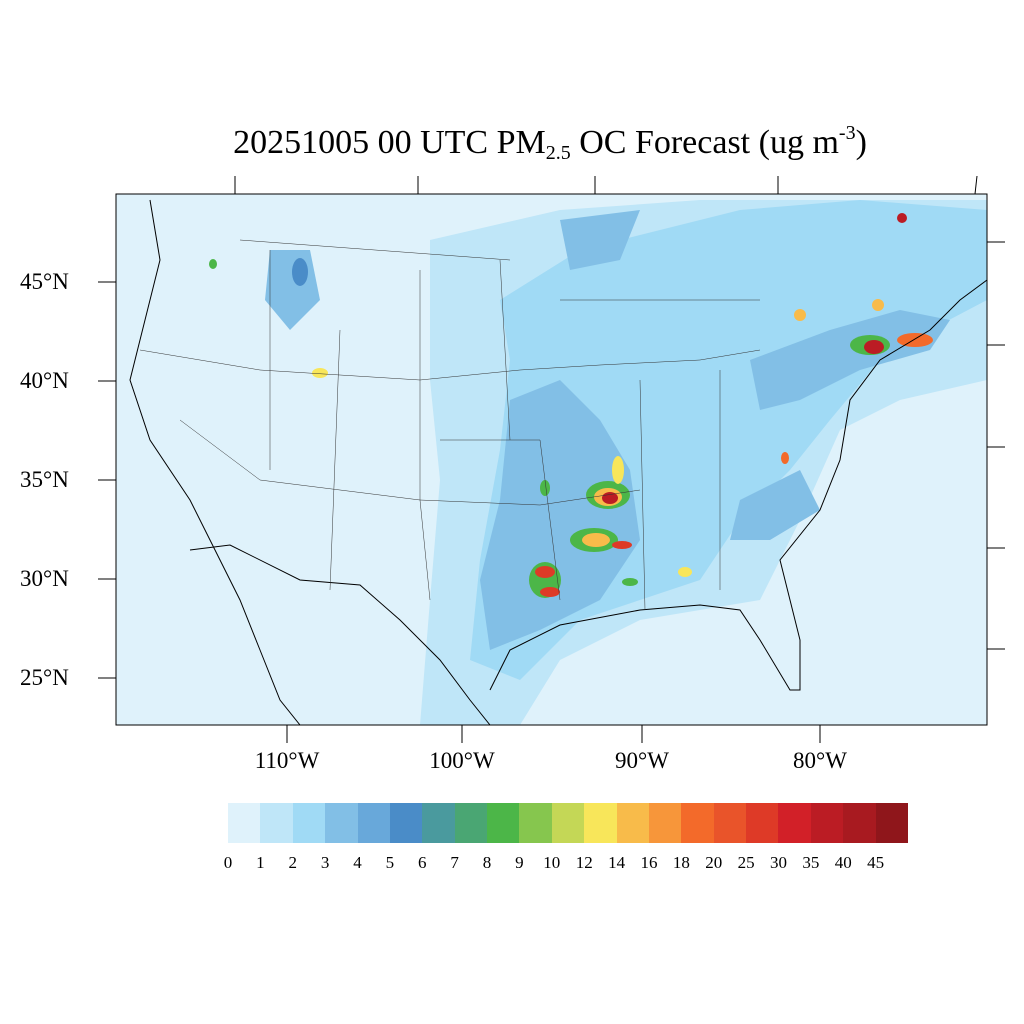  Describe the element at coordinates (746, 862) in the screenshot. I see `colorbar-label: 25` at that location.